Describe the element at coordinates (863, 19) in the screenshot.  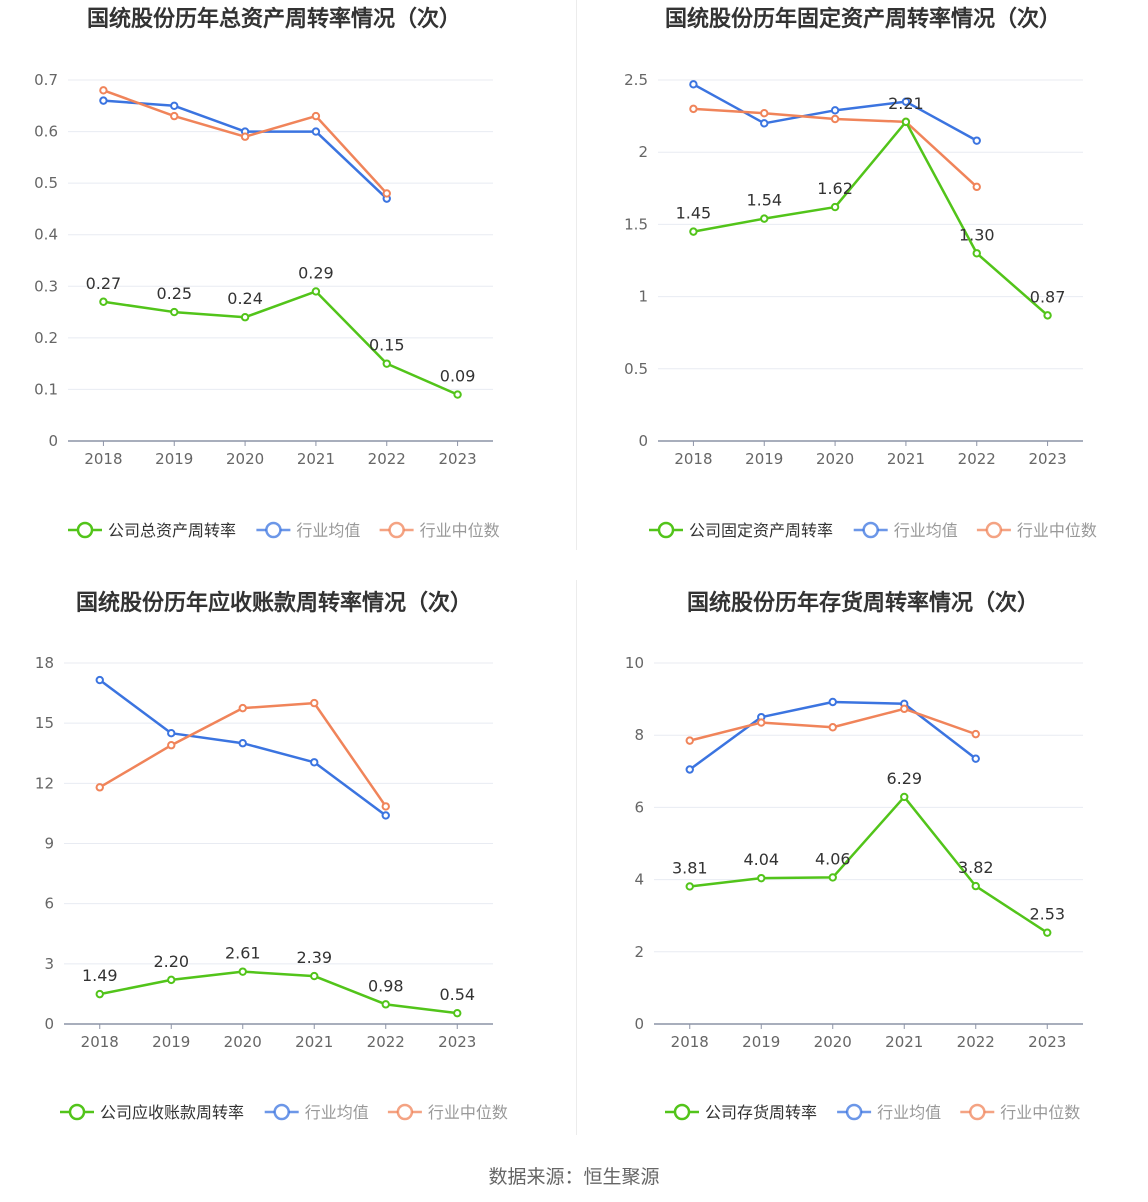
I see `chart-title: 国统股份历年固定资产周转率情况（次）` at that location.